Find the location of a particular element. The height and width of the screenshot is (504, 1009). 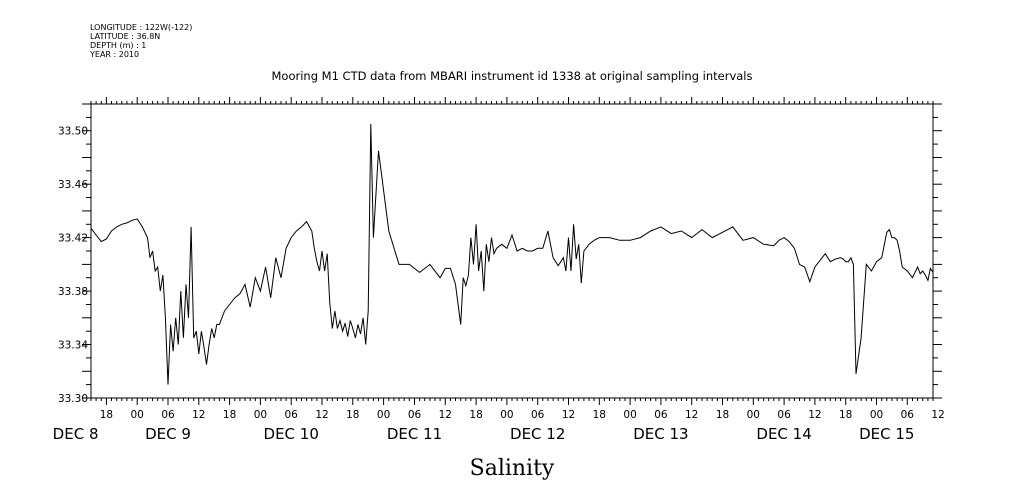

y-tick-label: 33.38 is located at coordinates (73, 292).